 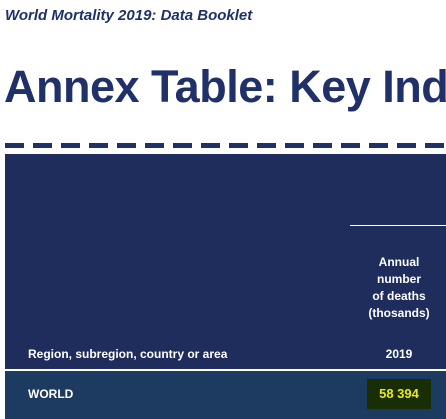 What do you see at coordinates (398, 279) in the screenshot?
I see `column-header-line: number` at bounding box center [398, 279].